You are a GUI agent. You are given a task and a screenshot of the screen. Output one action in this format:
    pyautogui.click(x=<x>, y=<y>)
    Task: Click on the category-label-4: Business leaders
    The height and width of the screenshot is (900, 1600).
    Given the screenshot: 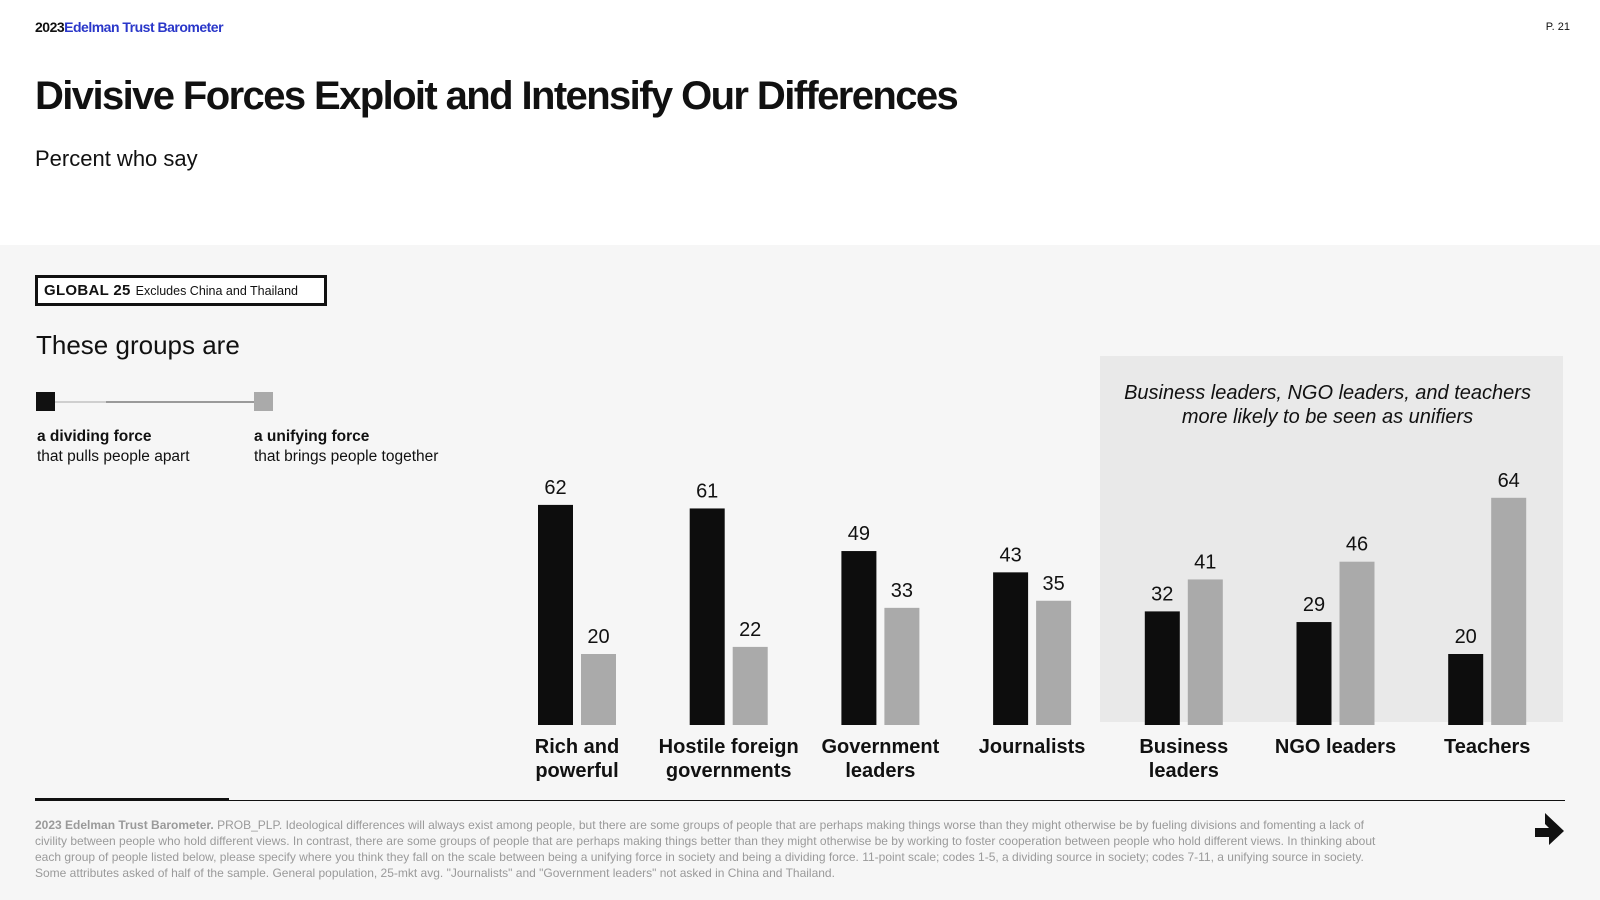 What is the action you would take?
    pyautogui.click(x=1184, y=759)
    